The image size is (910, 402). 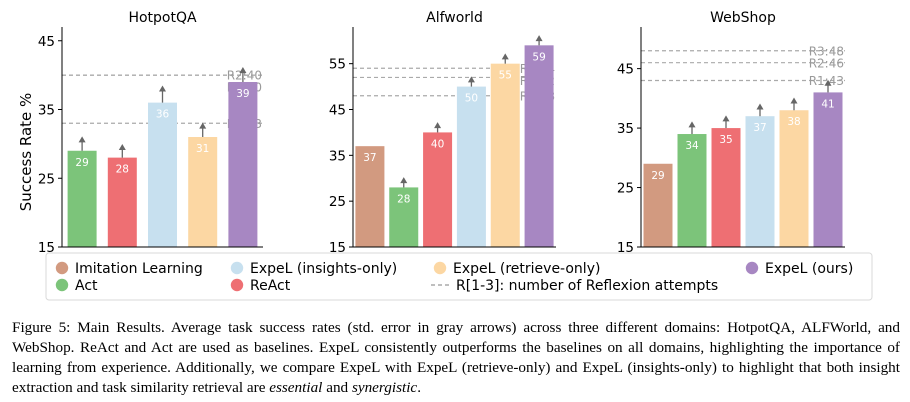 I want to click on bar-value-label: 35, so click(x=725, y=140).